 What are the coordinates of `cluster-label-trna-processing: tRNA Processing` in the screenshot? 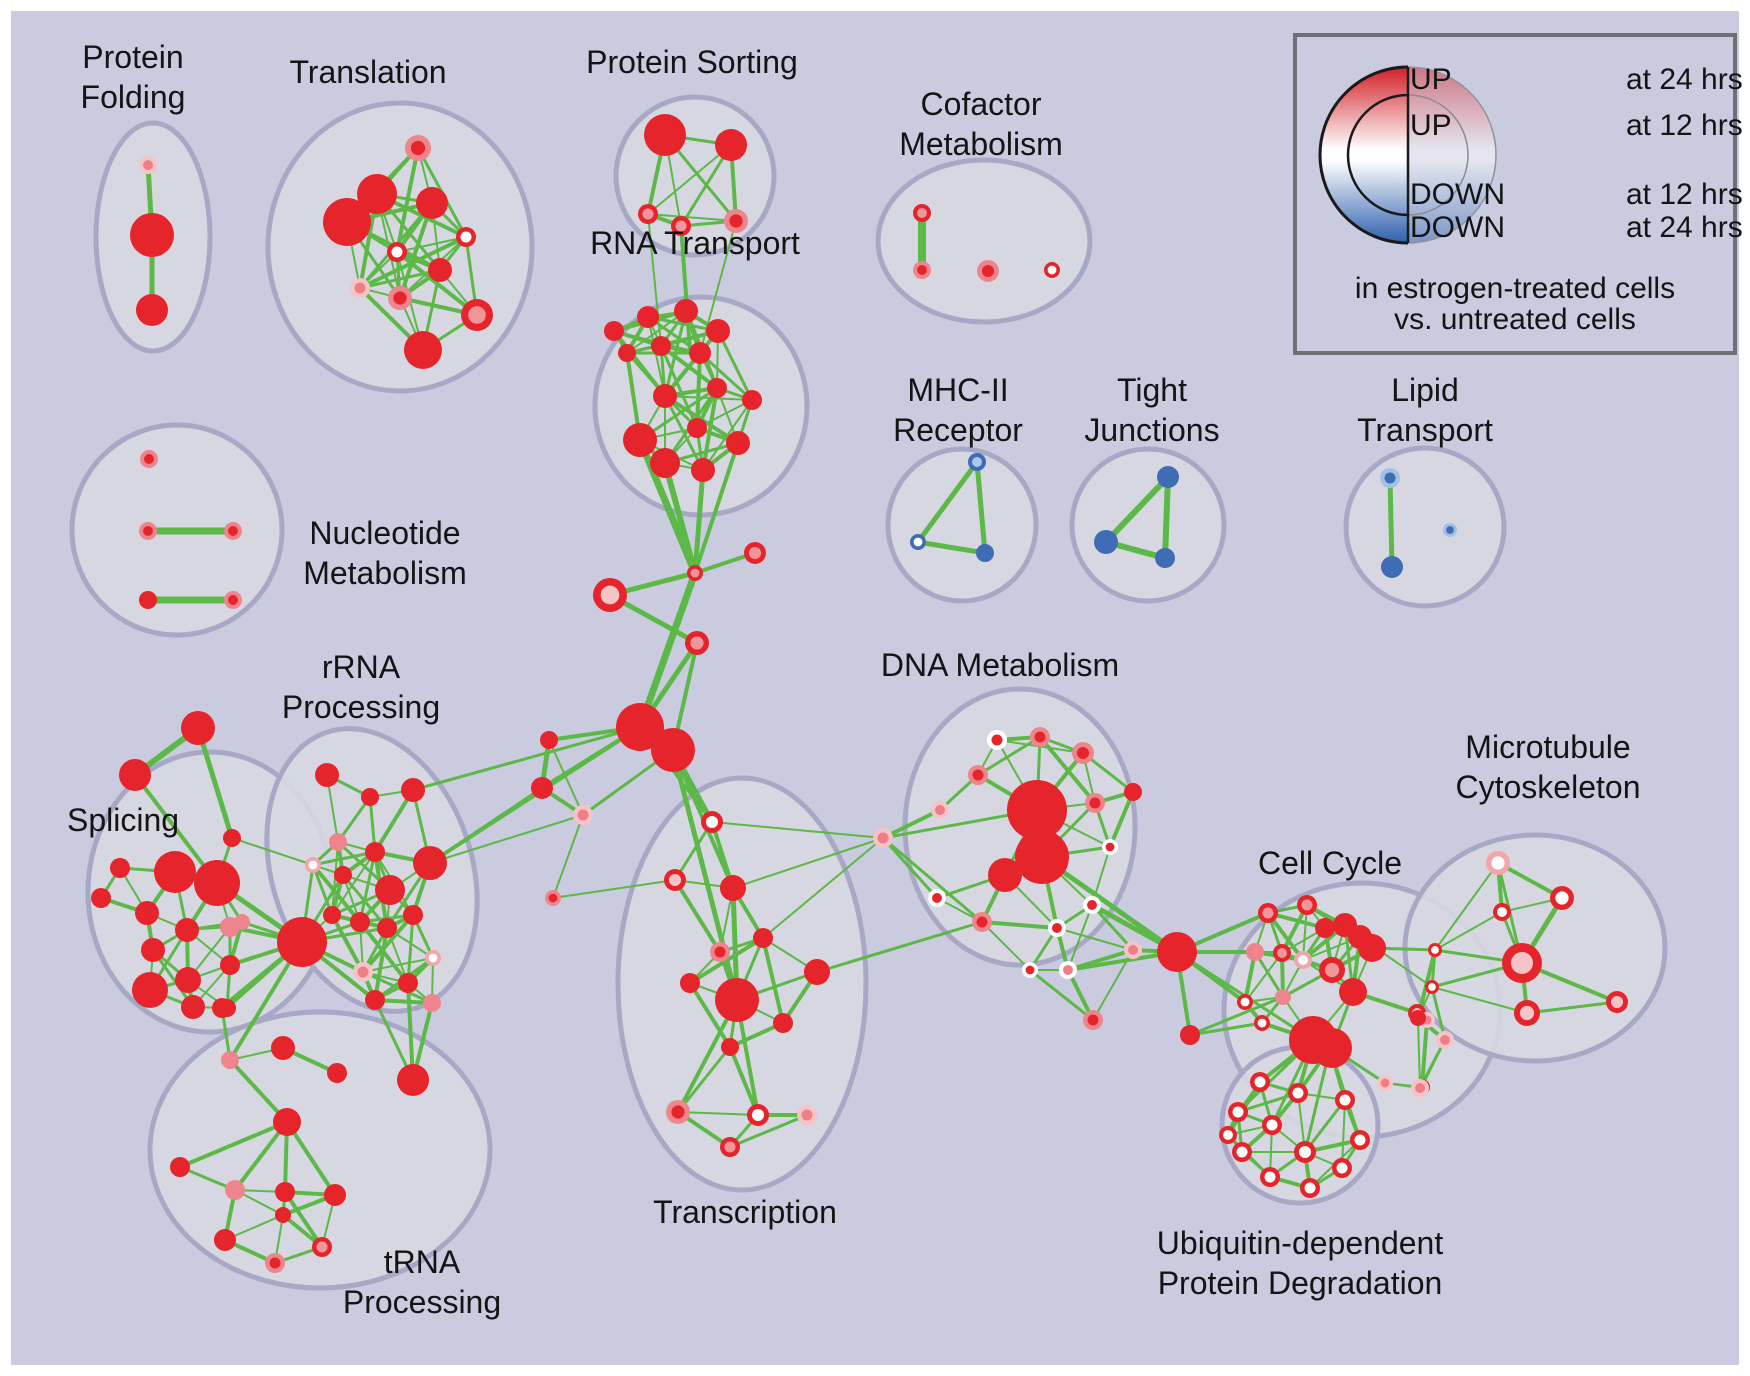 It's located at (422, 1282).